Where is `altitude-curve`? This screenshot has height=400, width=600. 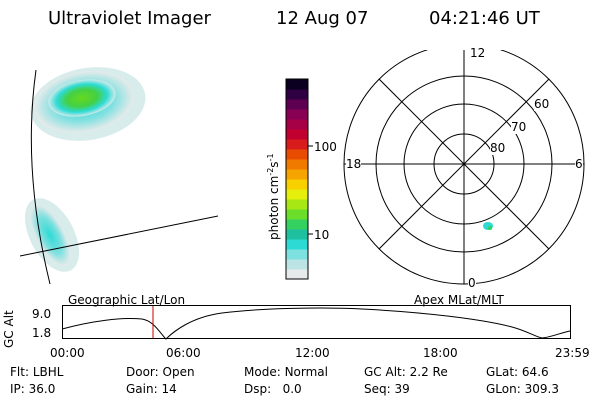 altitude-curve is located at coordinates (316, 323).